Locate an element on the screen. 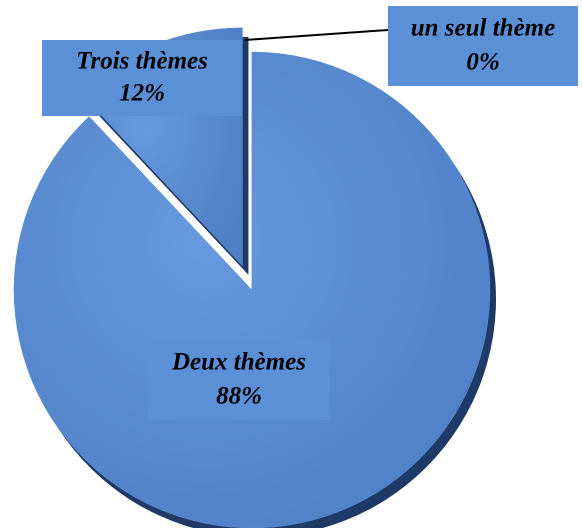 Image resolution: width=582 pixels, height=528 pixels. slice-label: Deux thèmes is located at coordinates (238, 362).